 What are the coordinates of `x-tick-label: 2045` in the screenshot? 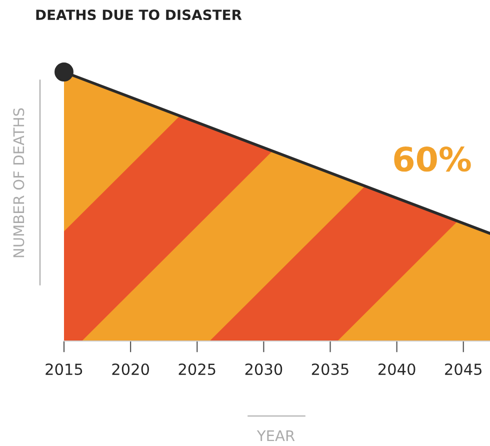 It's located at (463, 369).